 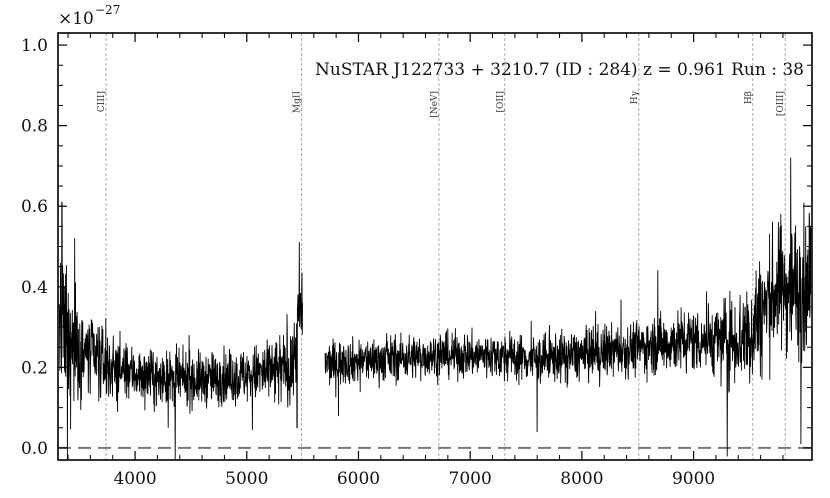 I want to click on emission-line-label: [NeV], so click(x=435, y=104).